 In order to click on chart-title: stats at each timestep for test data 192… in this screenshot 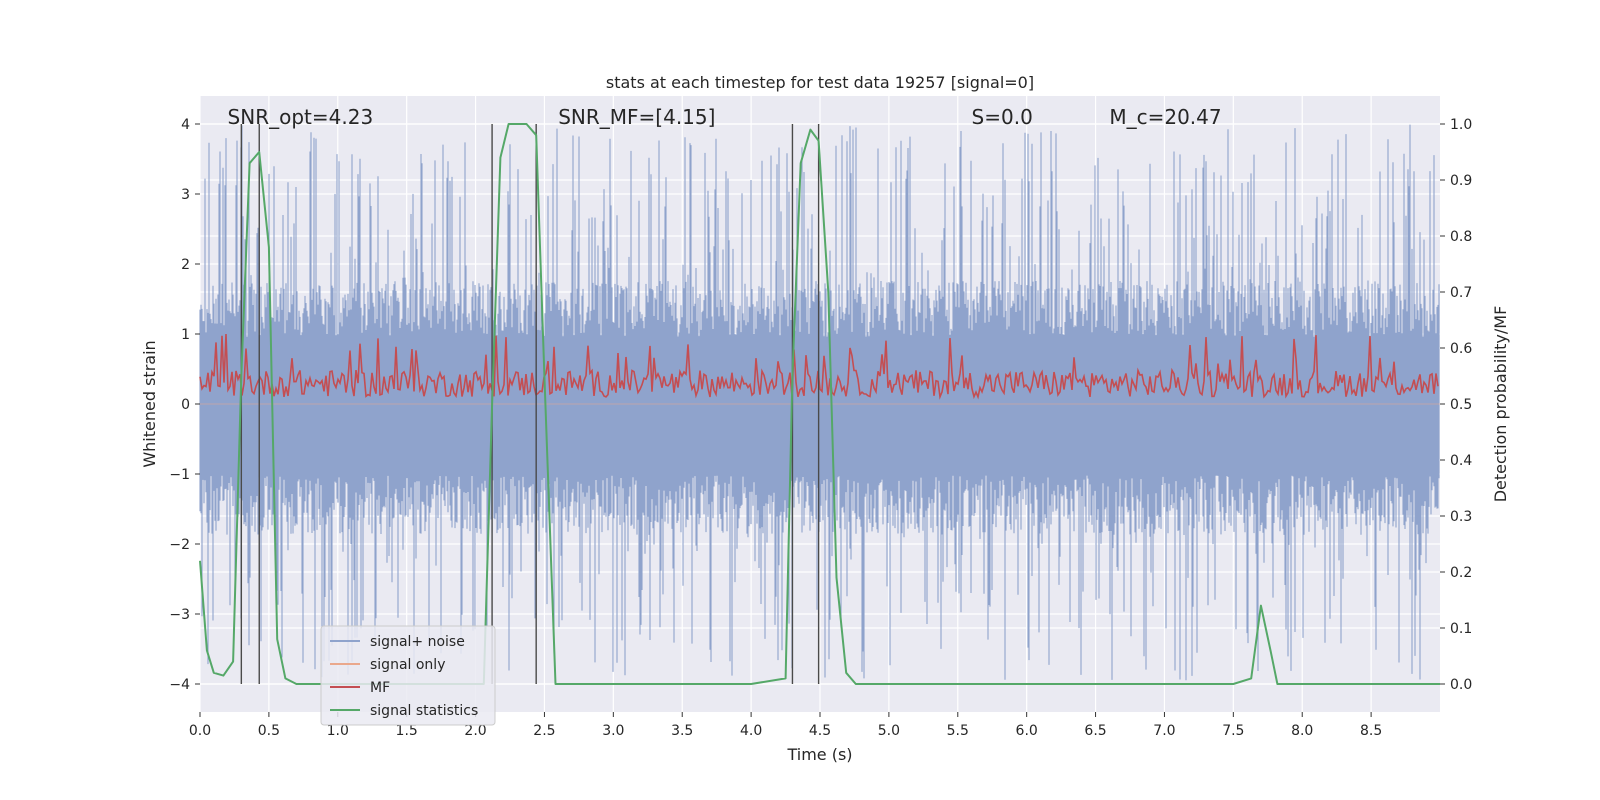, I will do `click(820, 82)`.